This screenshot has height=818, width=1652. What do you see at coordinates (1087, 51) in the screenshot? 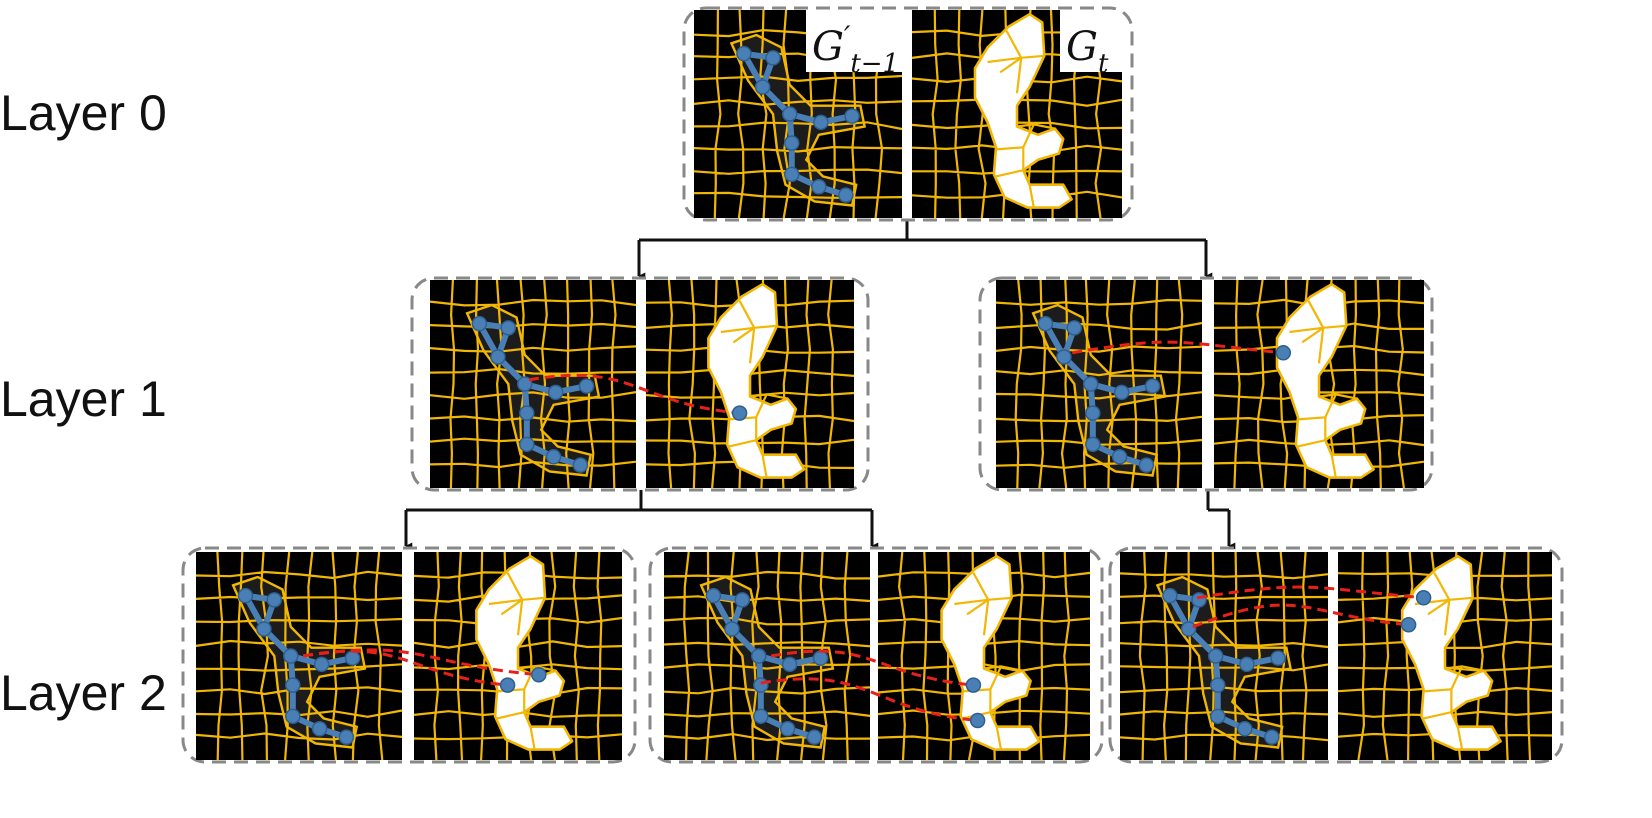
I see `tag-current-graph-text: Gt` at bounding box center [1087, 51].